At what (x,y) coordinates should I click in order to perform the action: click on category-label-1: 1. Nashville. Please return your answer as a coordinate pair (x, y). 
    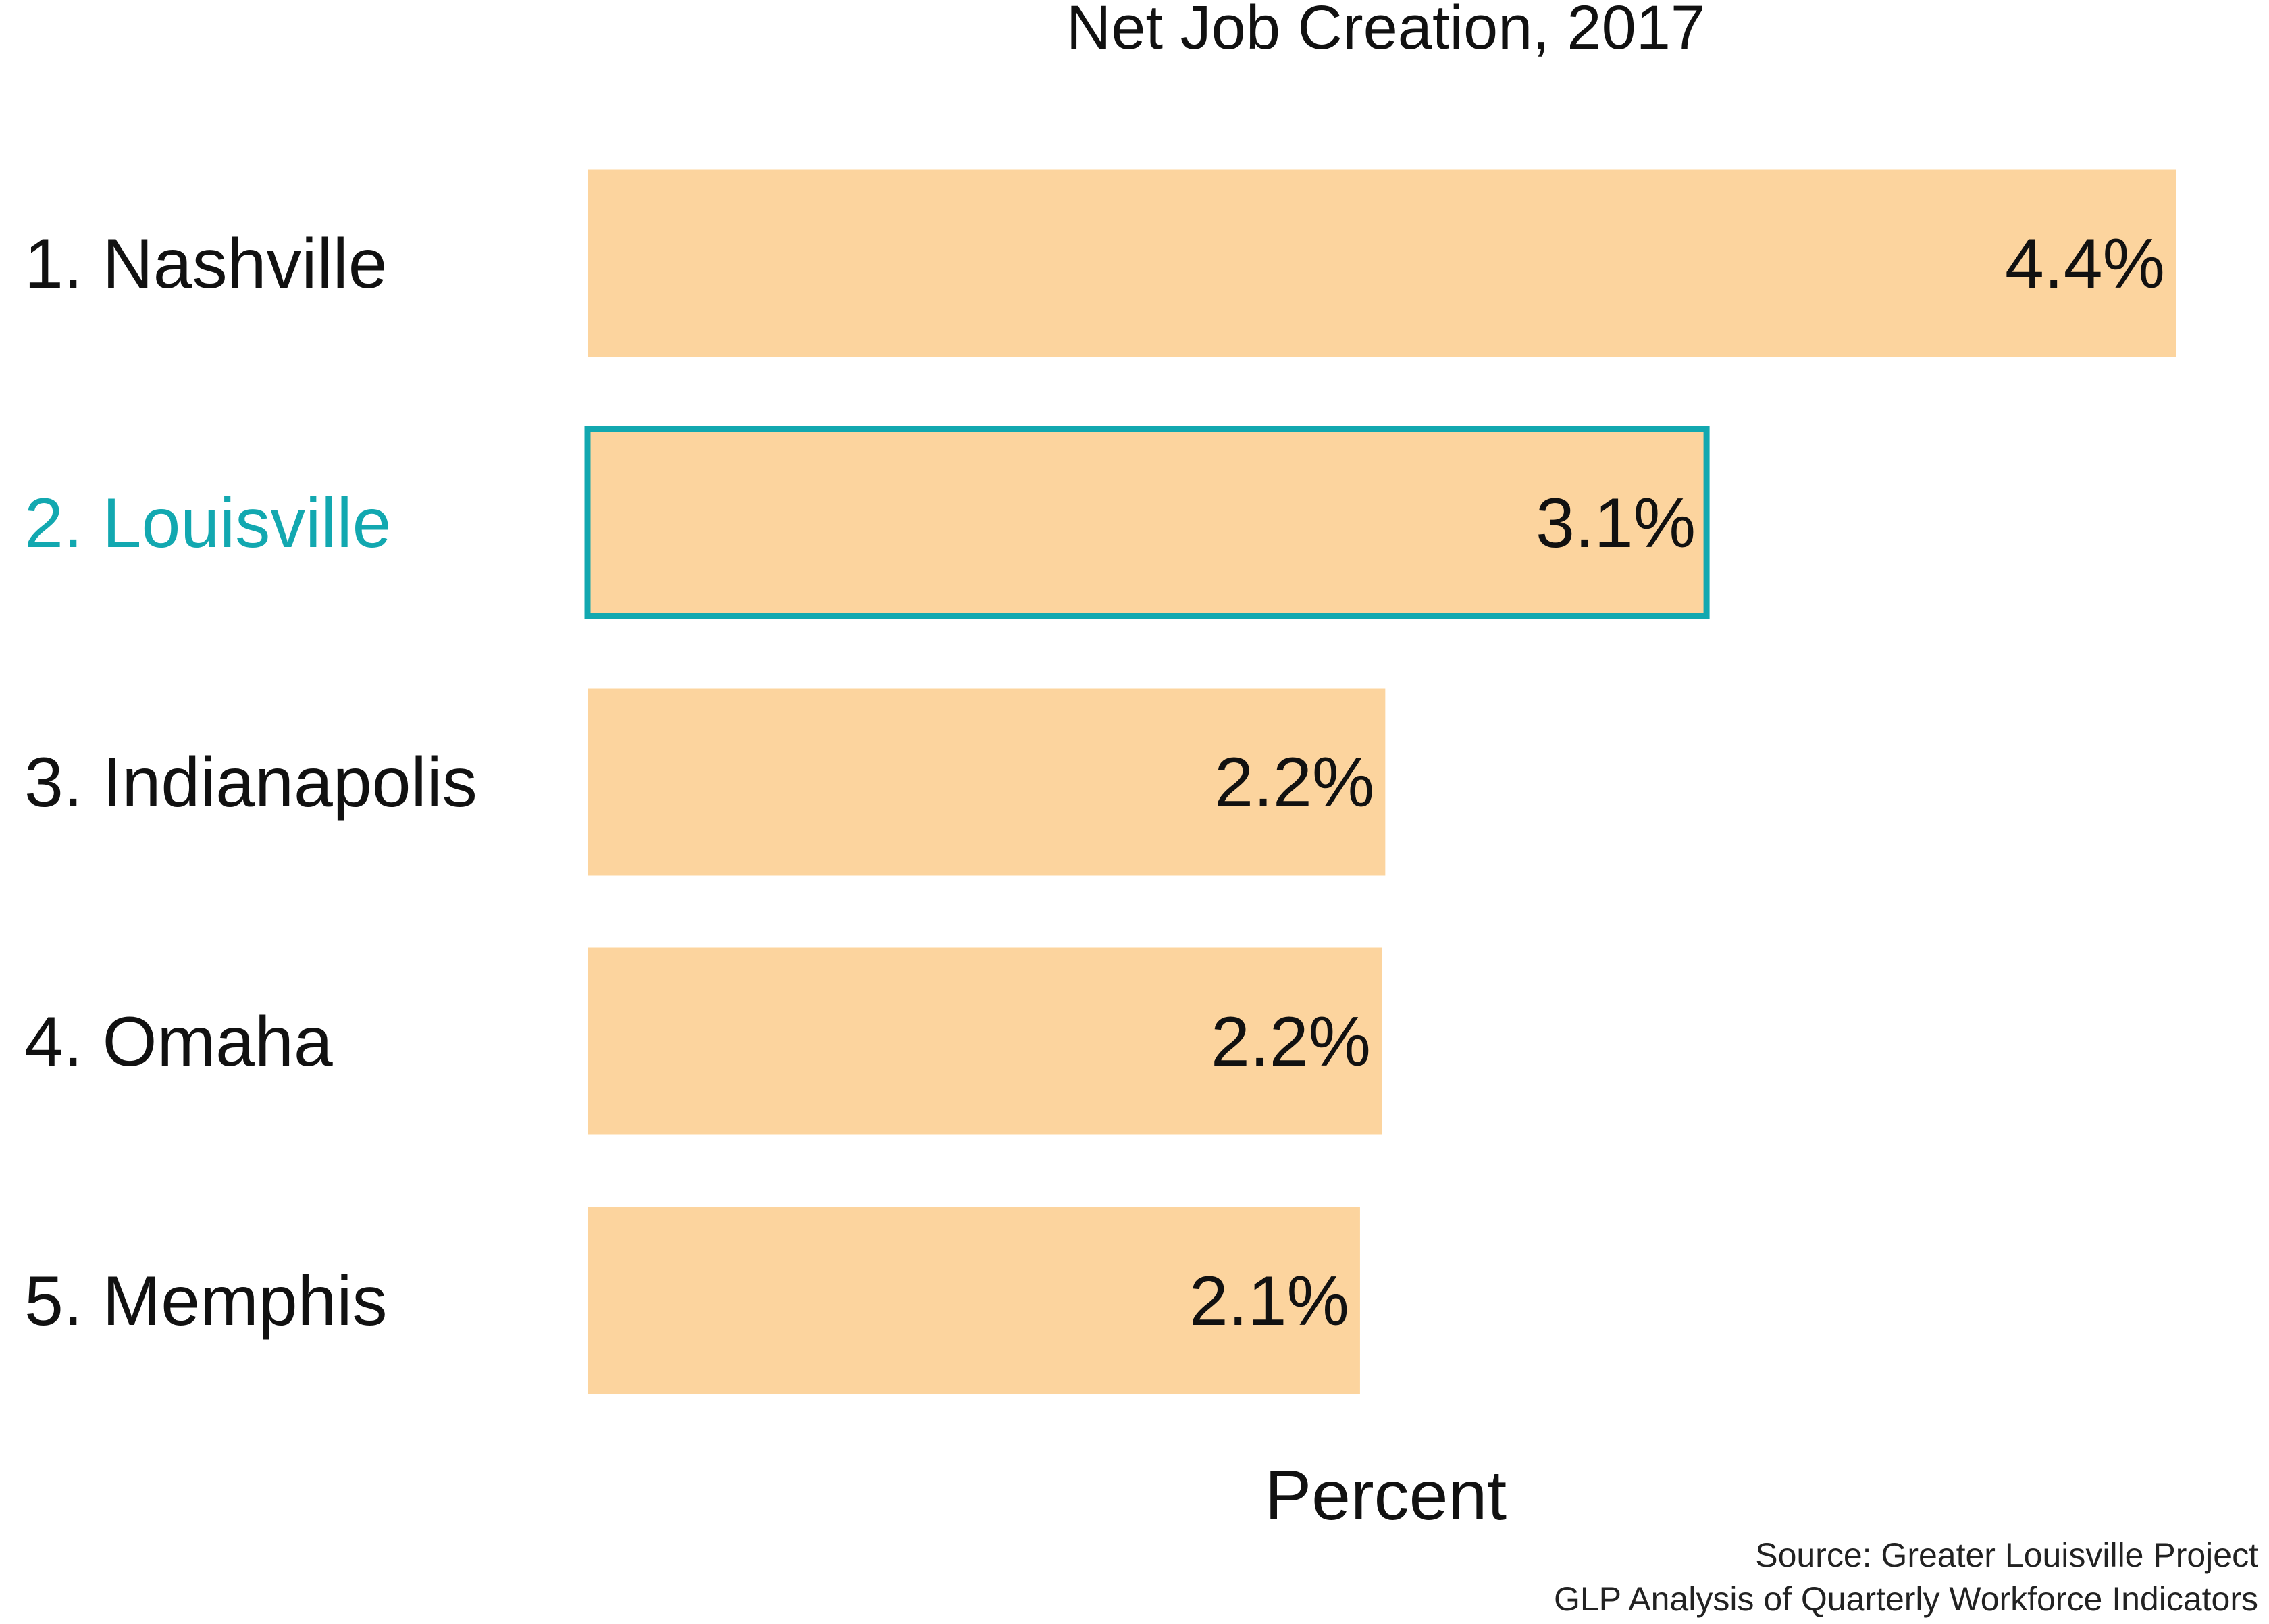
    Looking at the image, I should click on (206, 264).